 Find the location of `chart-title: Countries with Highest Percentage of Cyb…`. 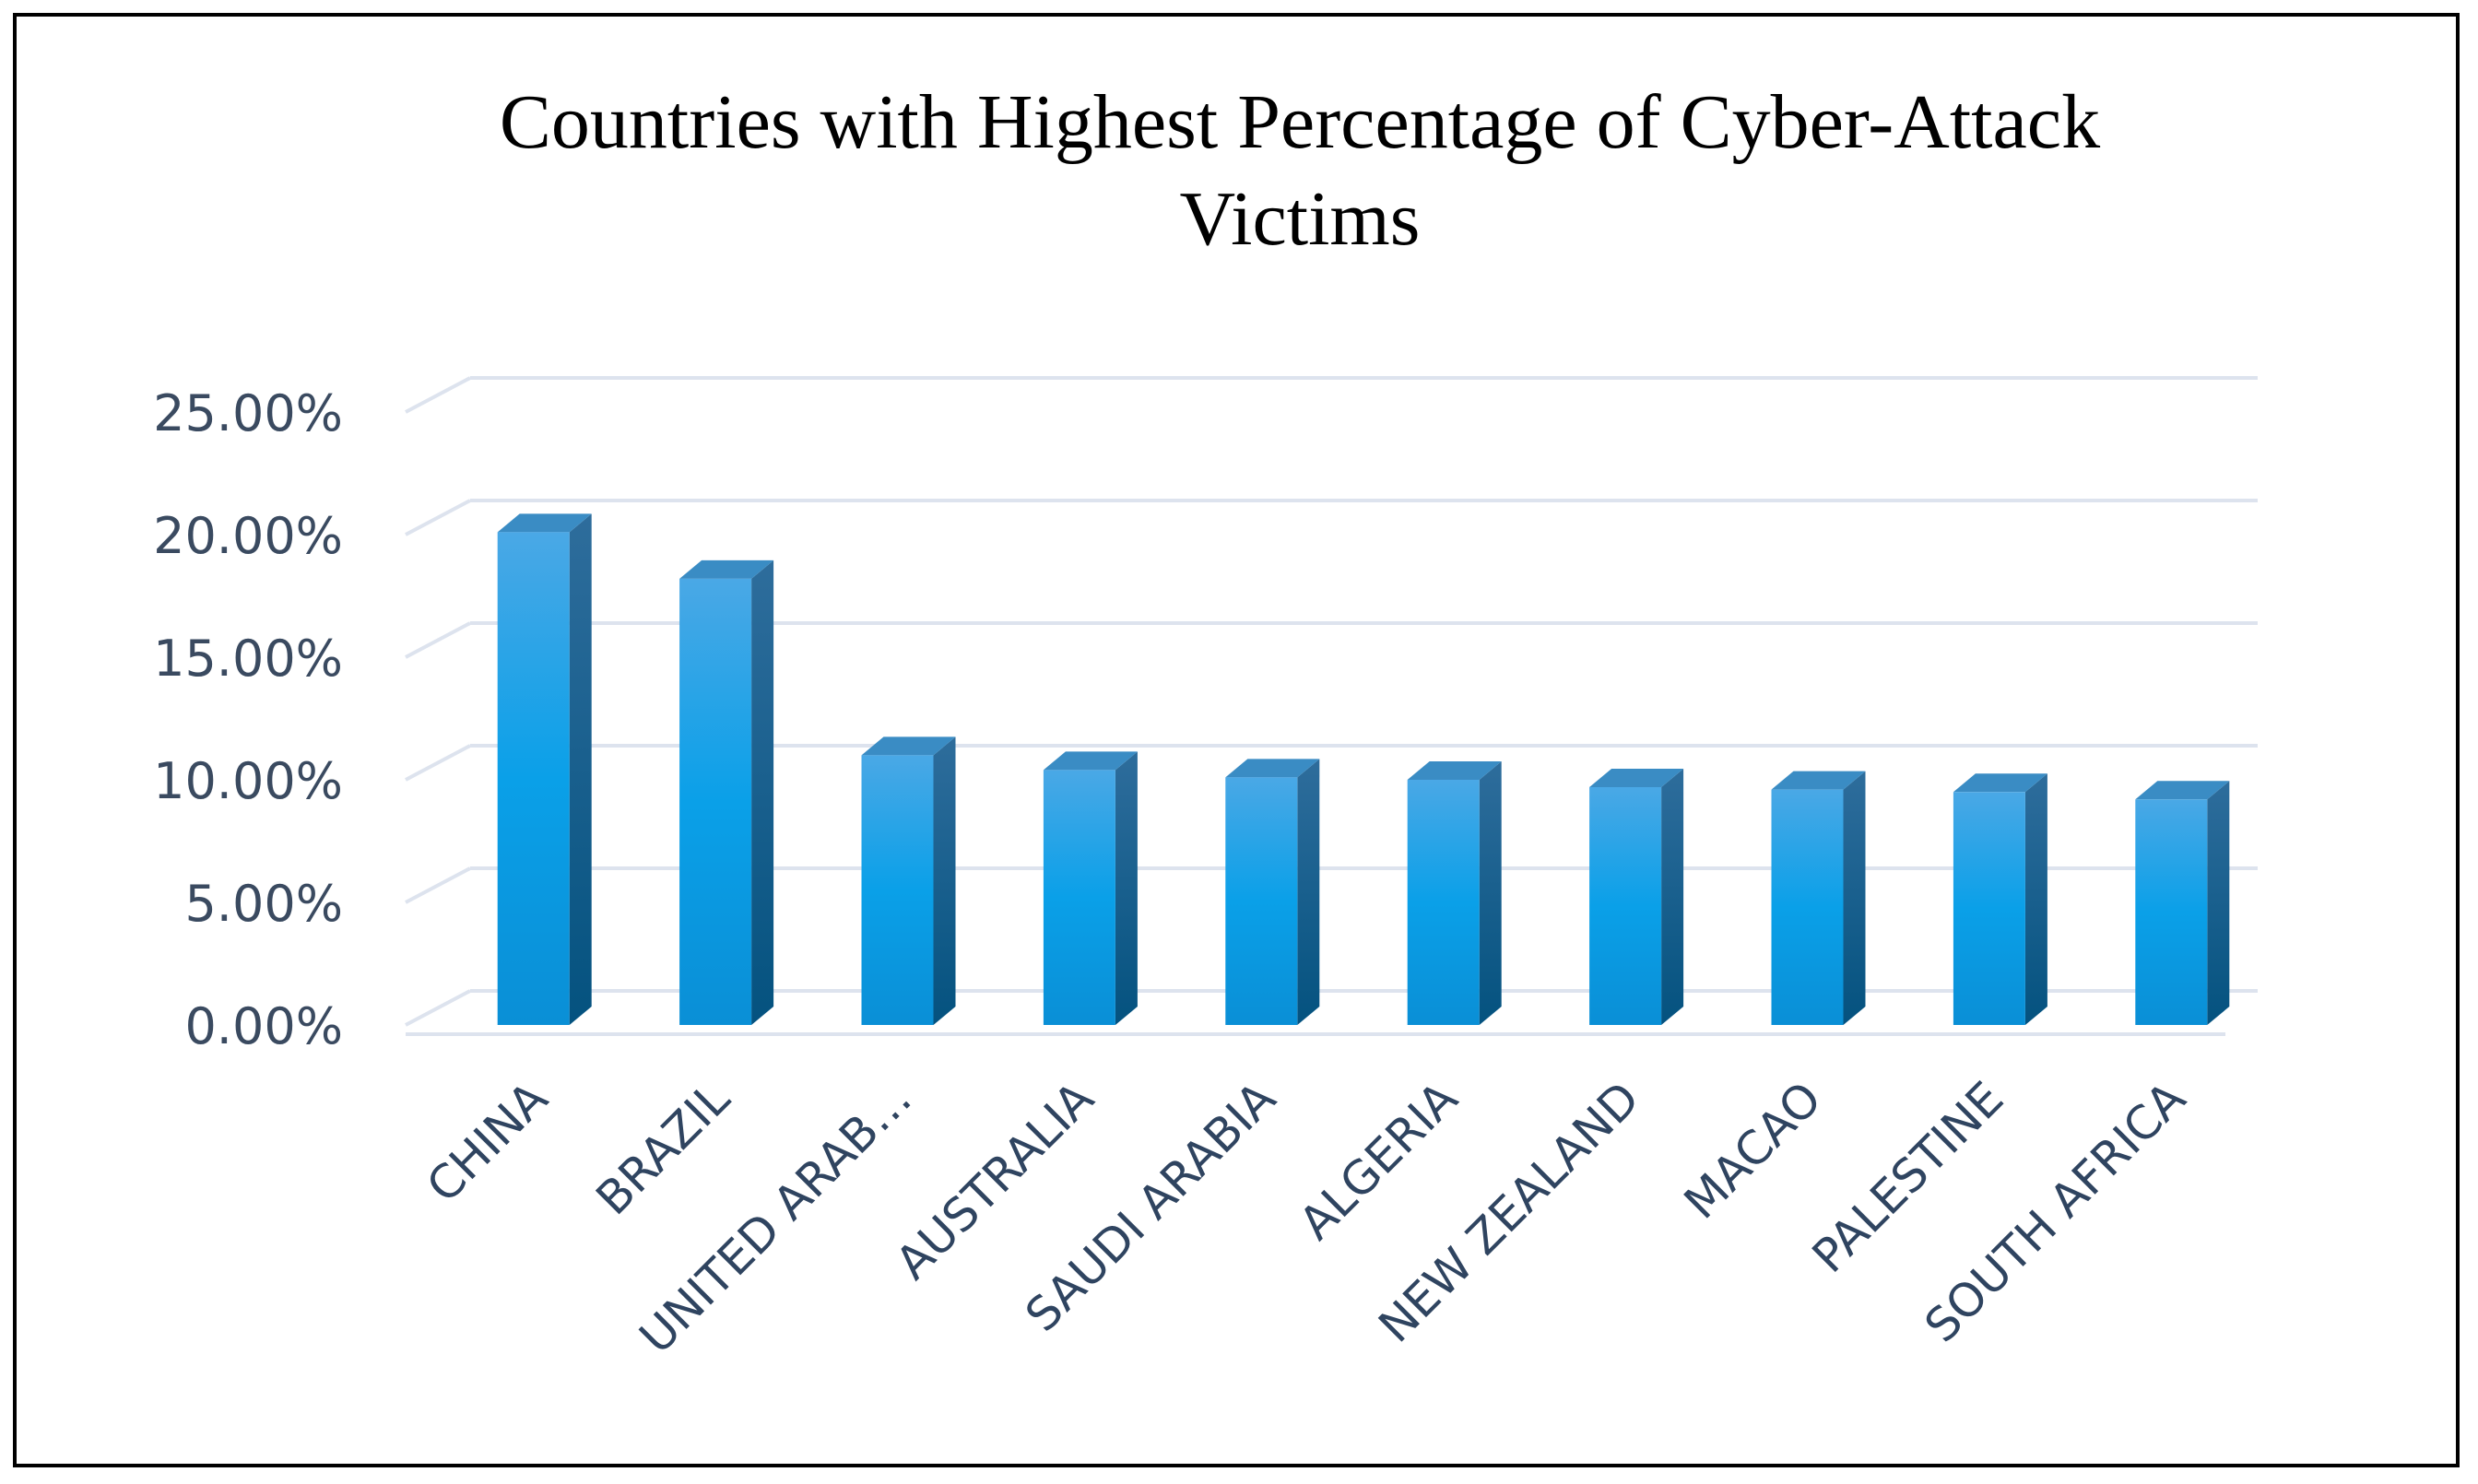

chart-title: Countries with Highest Percentage of Cyb… is located at coordinates (1300, 171).